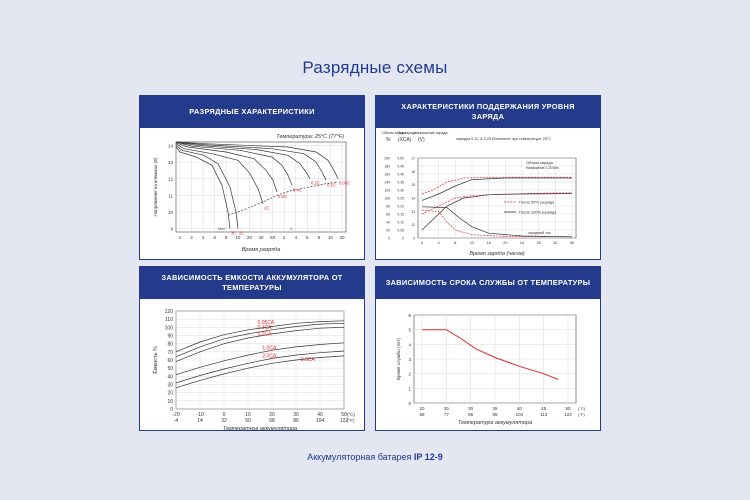 This screenshot has width=750, height=500. I want to click on y-axis-title: Время службы (лет), so click(398, 358).